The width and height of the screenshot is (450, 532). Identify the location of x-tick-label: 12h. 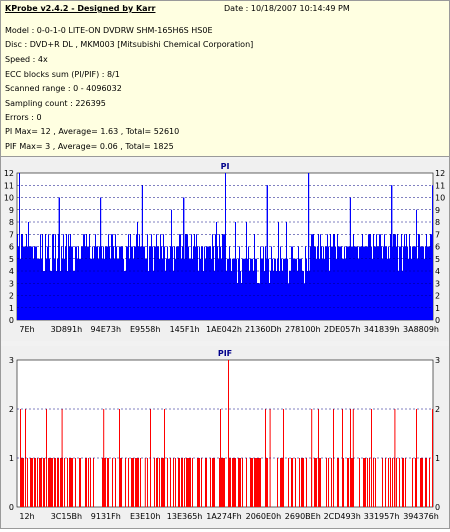
(26, 516).